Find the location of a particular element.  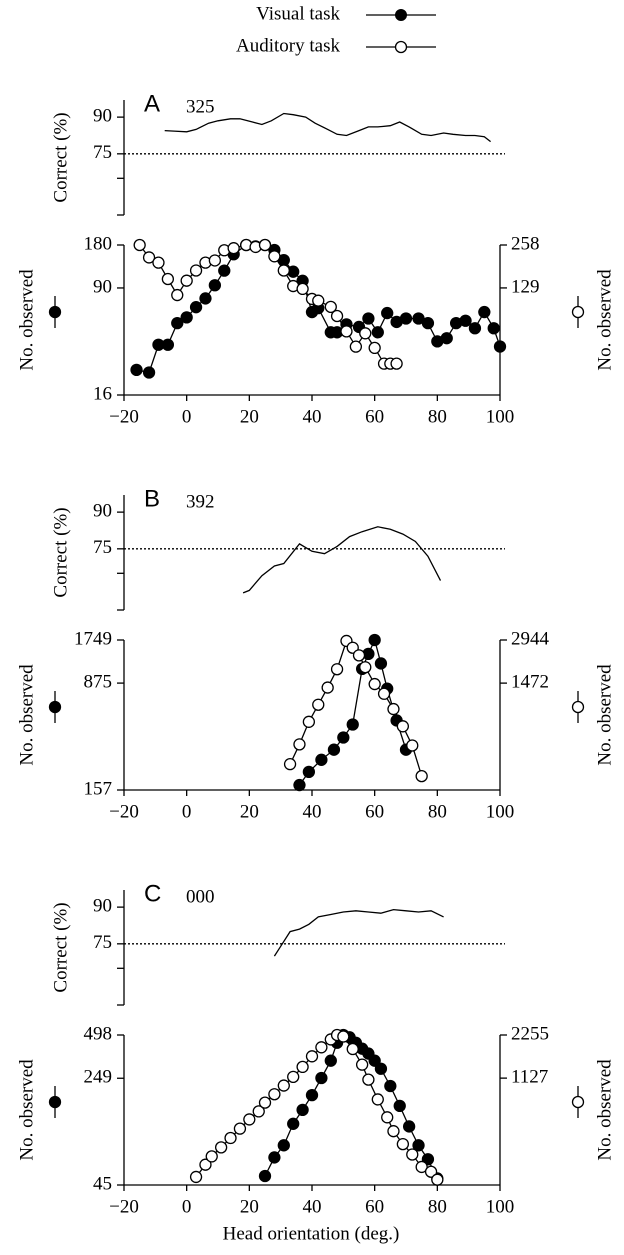

y2-tick-label: 1127 is located at coordinates (529, 1076).